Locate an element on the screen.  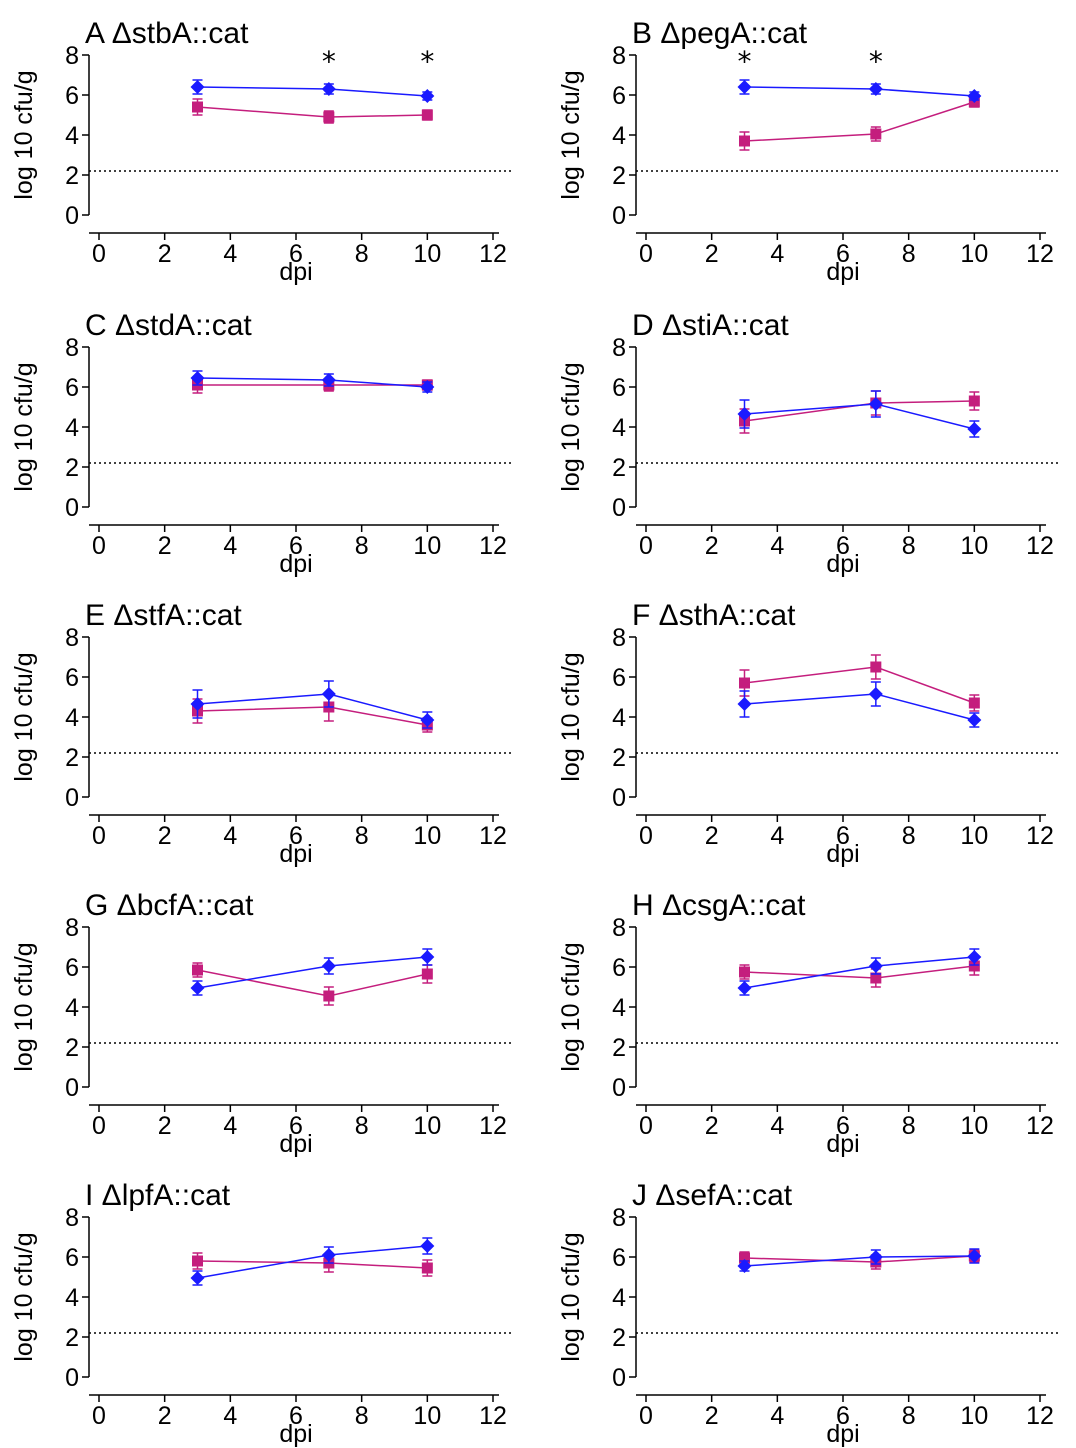
panel-a-x-tick-label: 4 is located at coordinates (230, 254).